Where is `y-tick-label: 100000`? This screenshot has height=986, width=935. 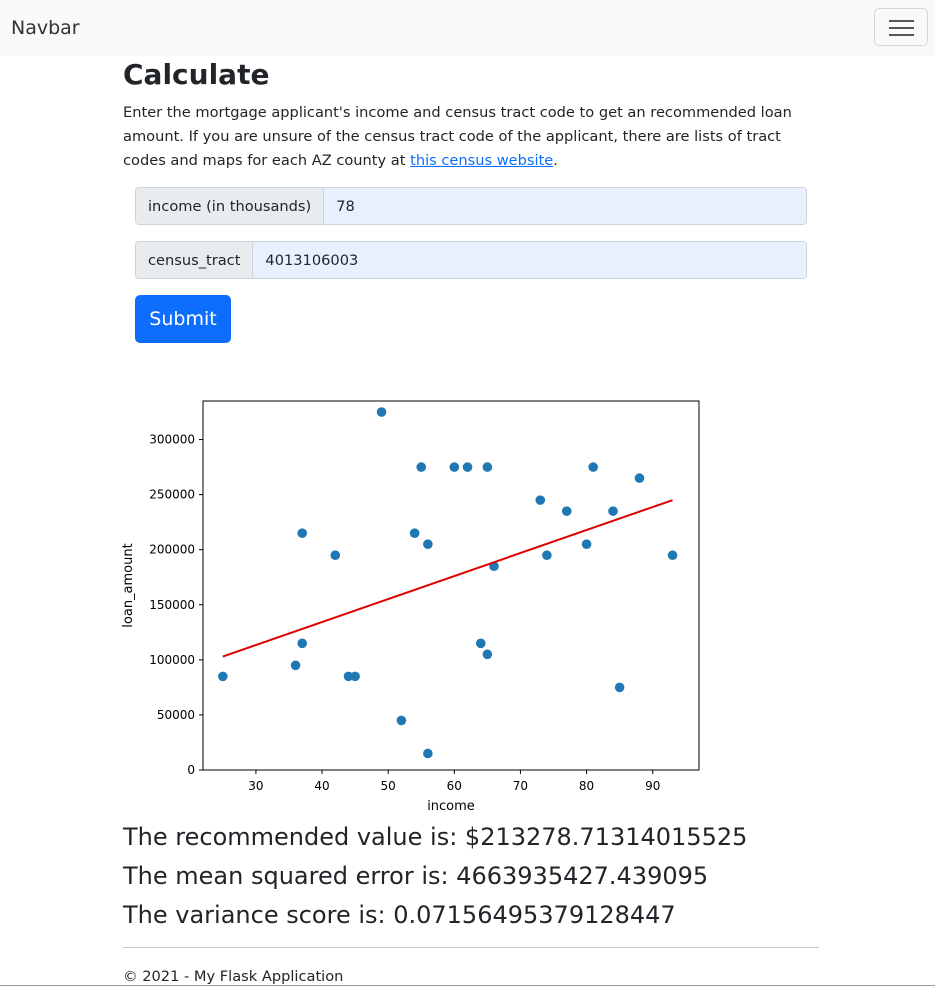 y-tick-label: 100000 is located at coordinates (172, 660).